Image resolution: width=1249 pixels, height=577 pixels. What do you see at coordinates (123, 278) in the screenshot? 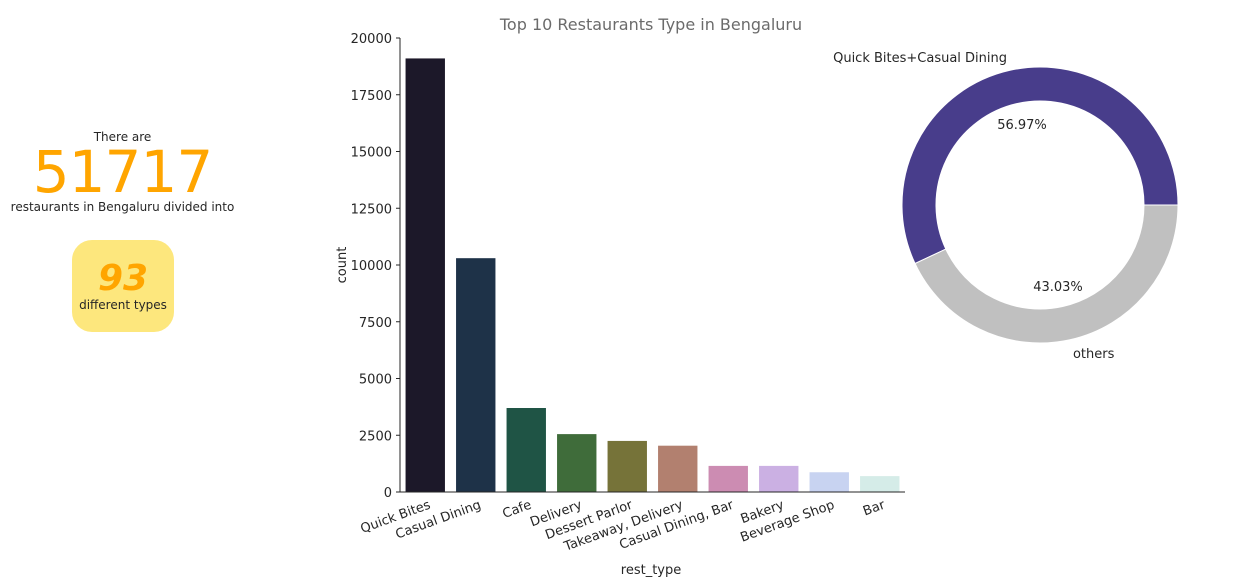
I see `types-count: 93` at bounding box center [123, 278].